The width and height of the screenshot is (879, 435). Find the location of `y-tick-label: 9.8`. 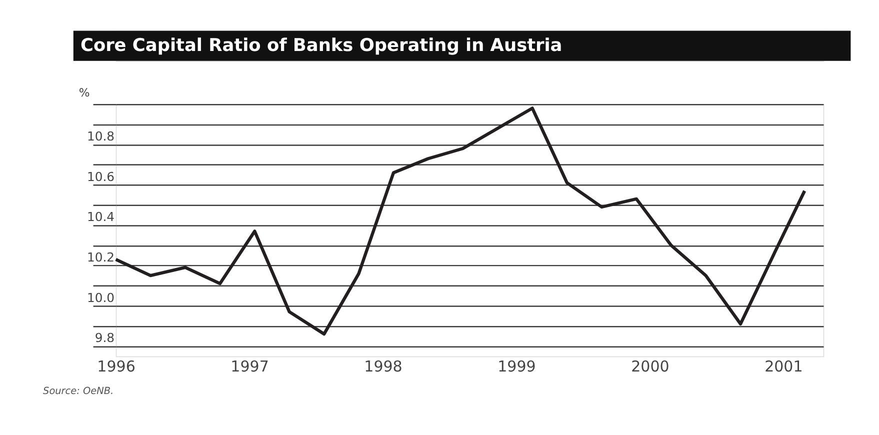

y-tick-label: 9.8 is located at coordinates (104, 338).